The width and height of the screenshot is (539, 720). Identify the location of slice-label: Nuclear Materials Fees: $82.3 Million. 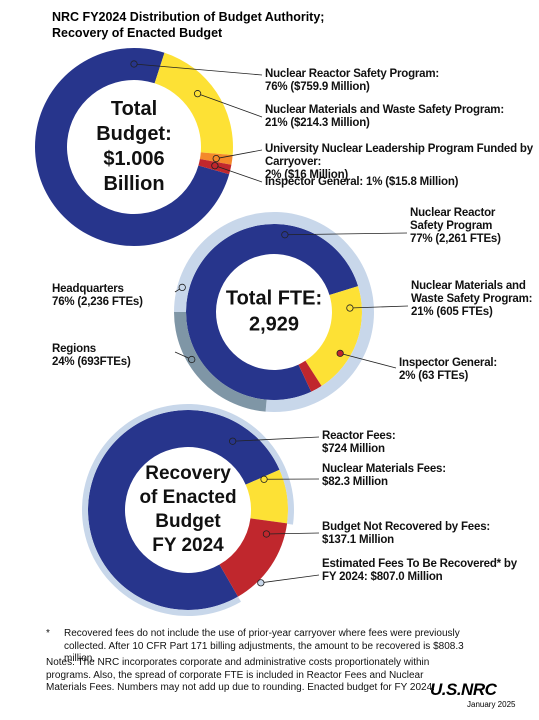
(422, 476).